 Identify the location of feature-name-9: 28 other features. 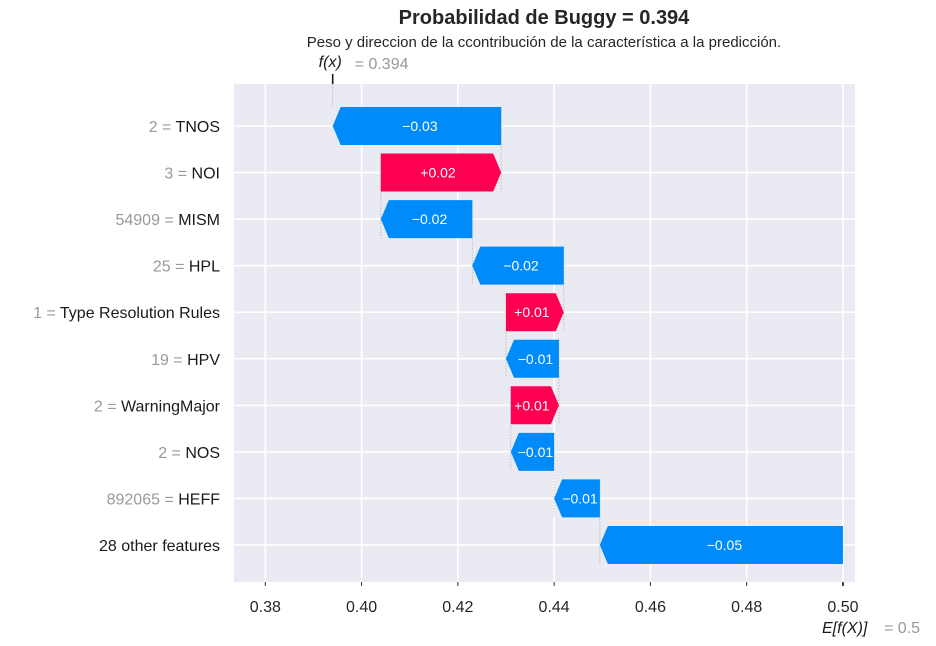
(159, 546).